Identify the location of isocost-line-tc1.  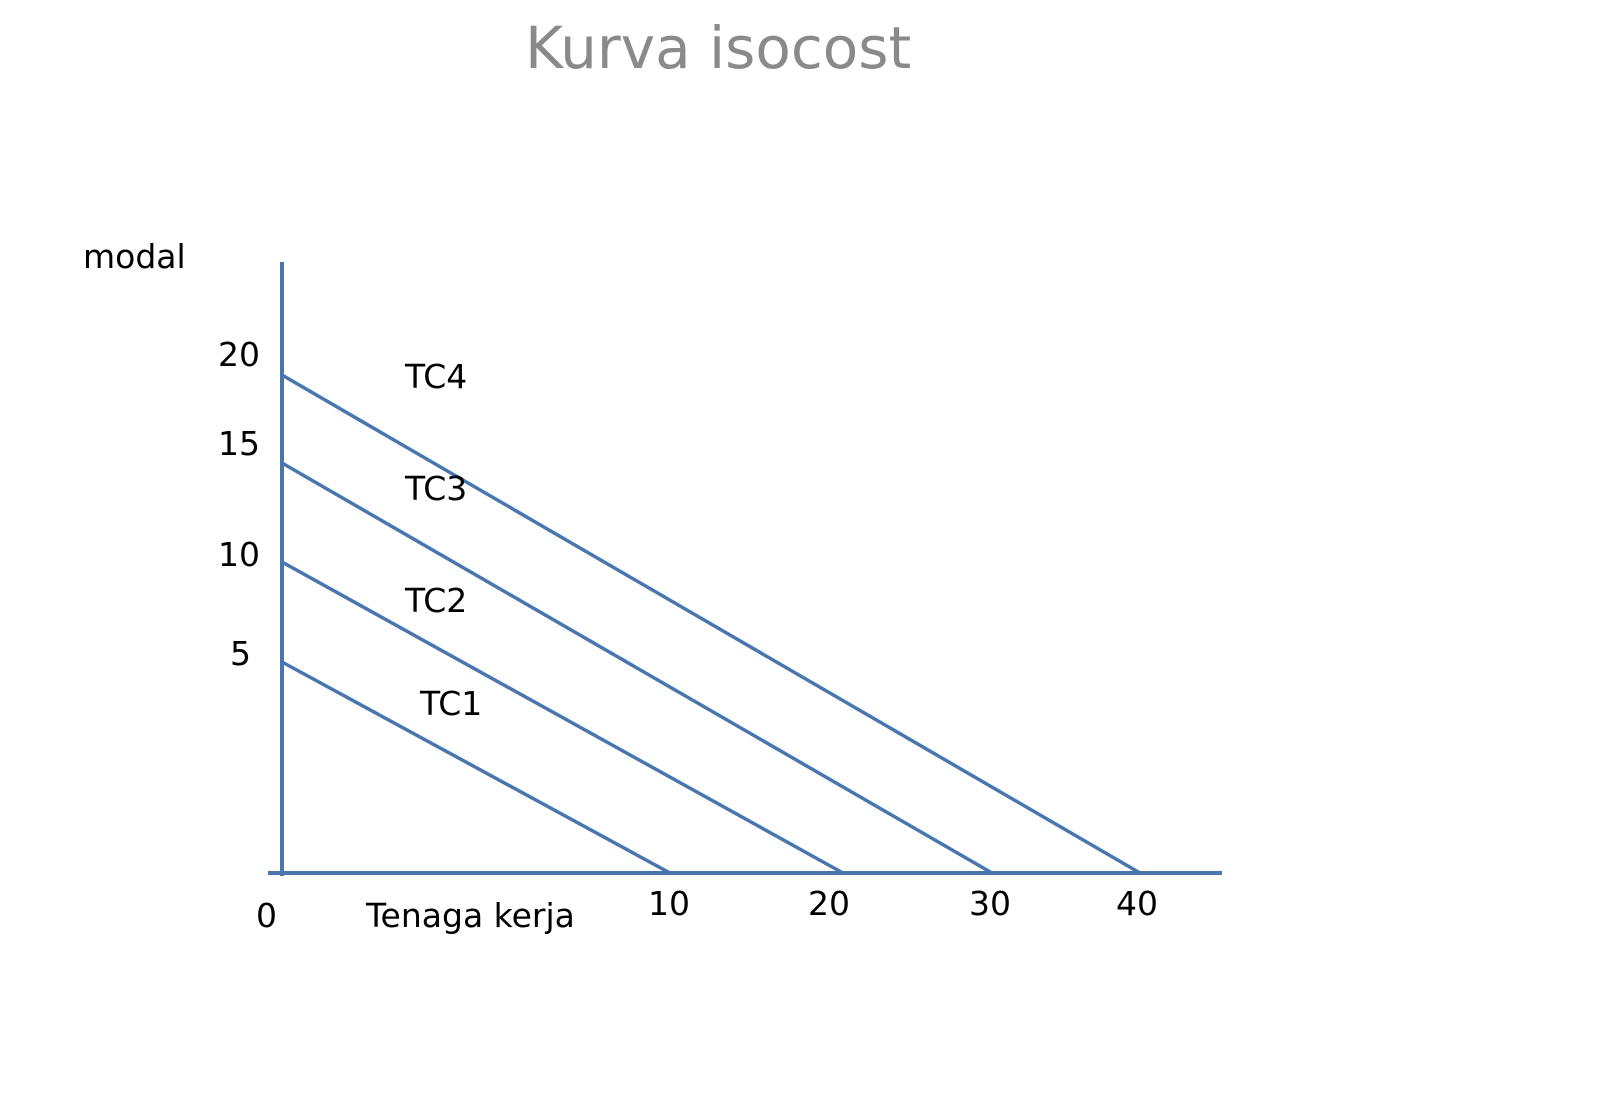
(476, 767).